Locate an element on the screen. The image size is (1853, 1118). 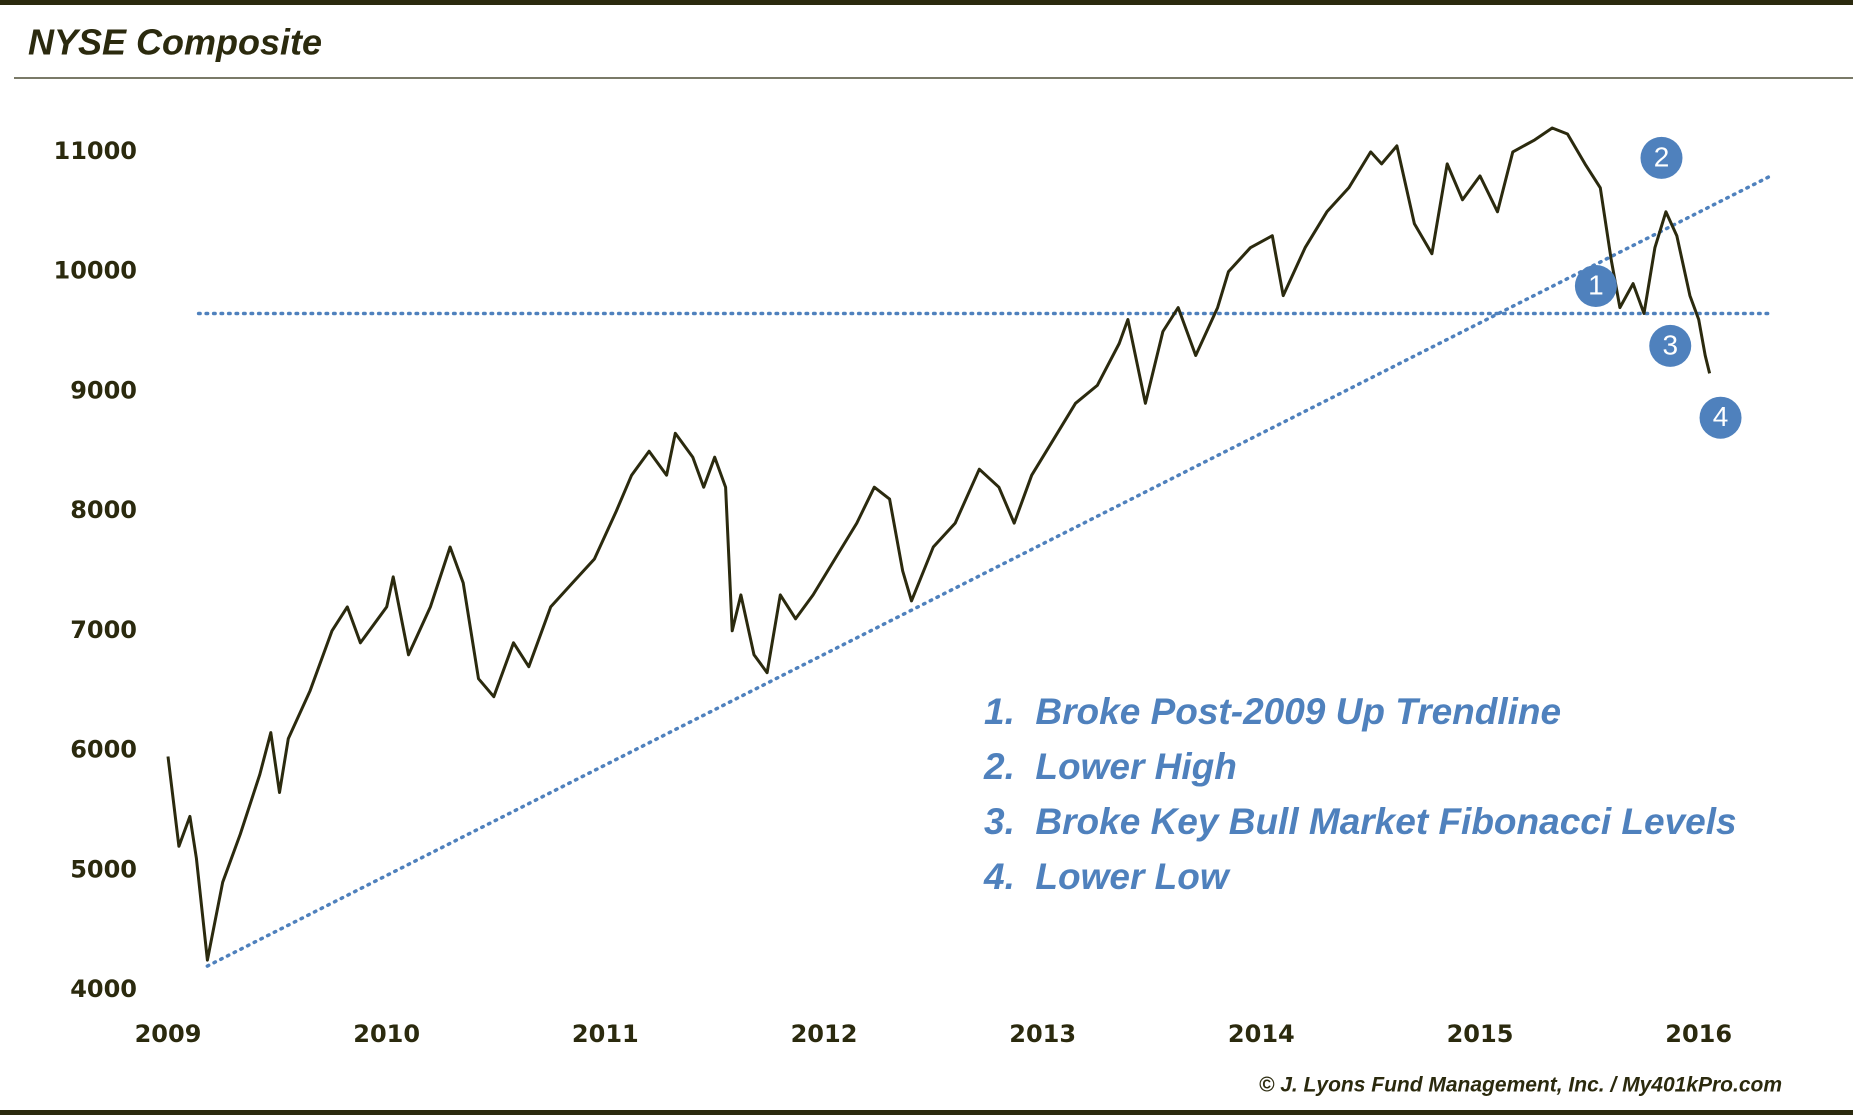
x-tick-label: 2013 is located at coordinates (1042, 1034).